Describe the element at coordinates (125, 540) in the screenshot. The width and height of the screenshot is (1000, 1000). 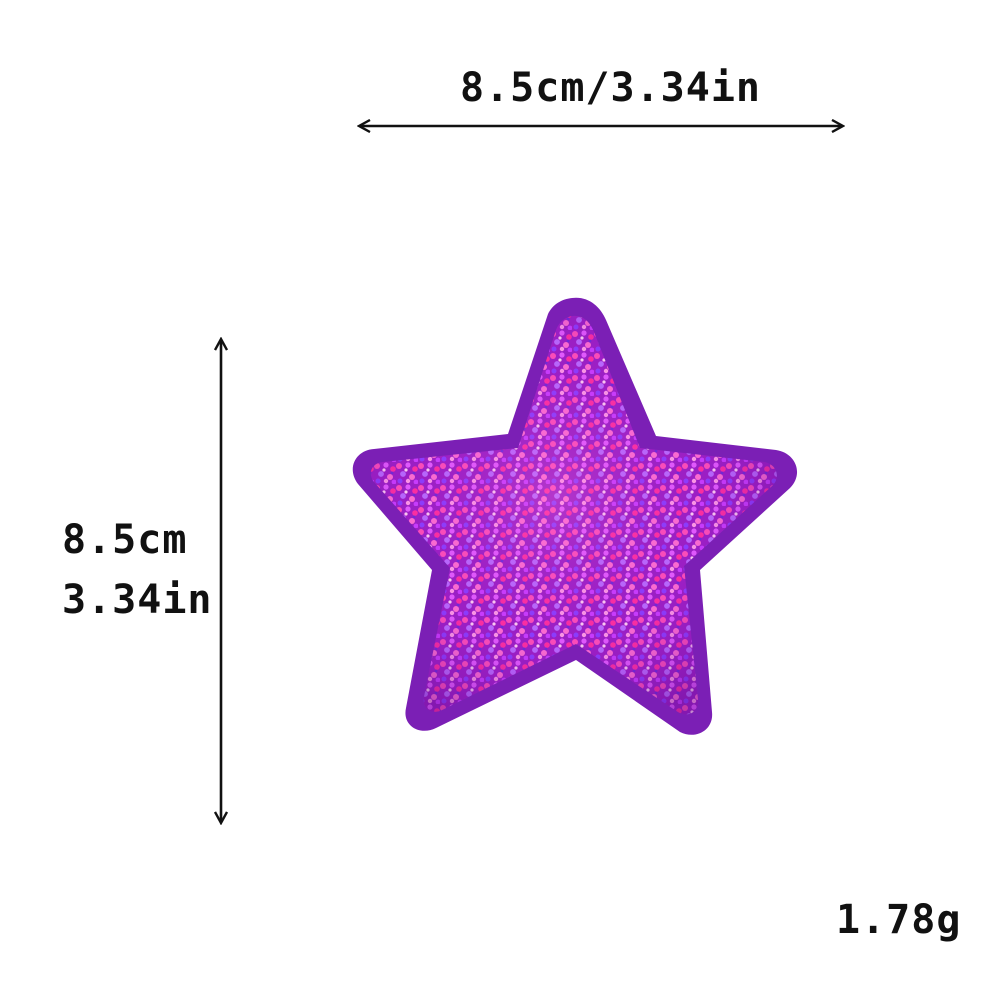
I see `height-dimension-cm-label: 8.5cm` at that location.